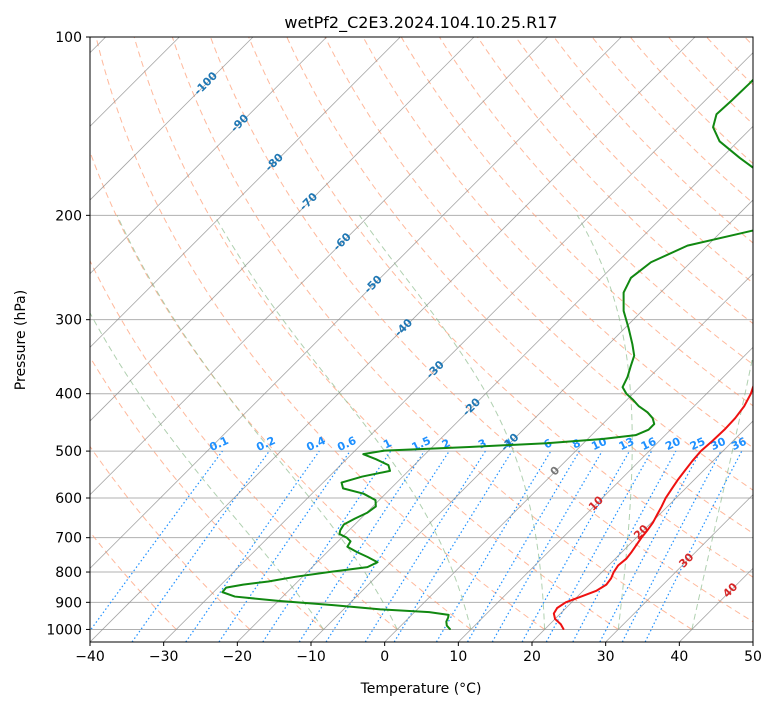  I want to click on x-tick-label: 10, so click(458, 657).